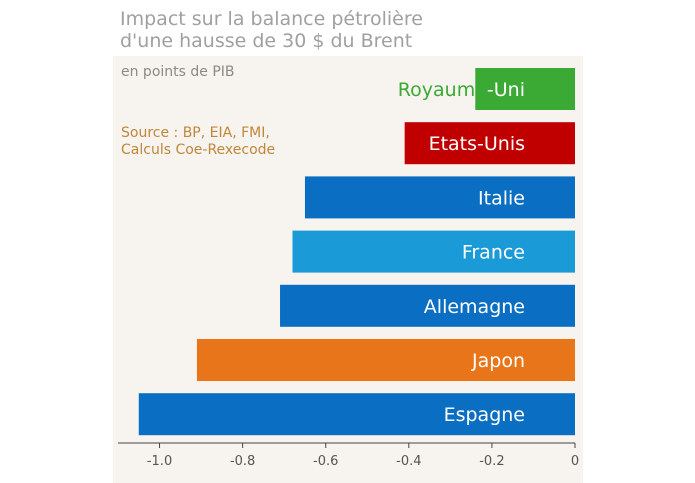 Image resolution: width=695 pixels, height=483 pixels. Describe the element at coordinates (266, 41) in the screenshot. I see `chart-title-line-2: d'une hausse de 30 $ du Brent` at that location.